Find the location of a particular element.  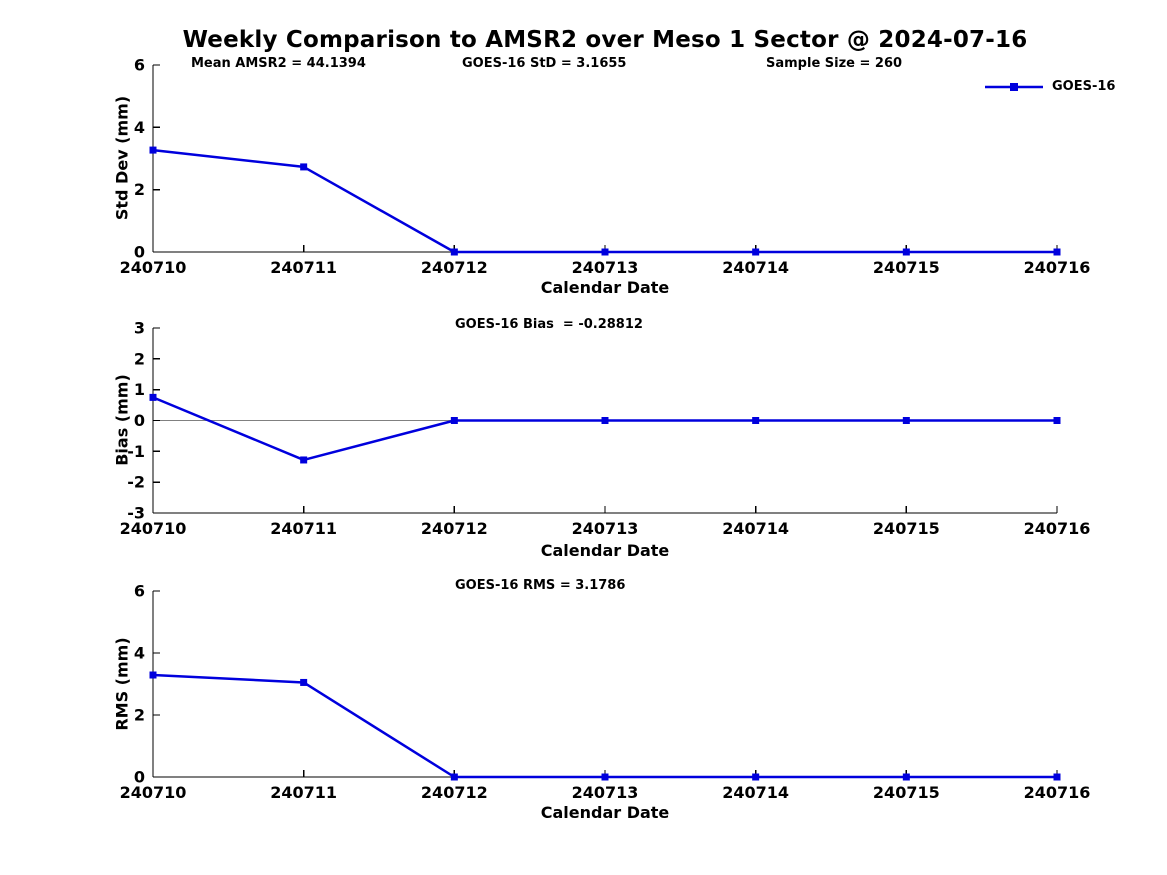

annotation-goes16-std: GOES-16 StD = 3.1655 is located at coordinates (544, 63).